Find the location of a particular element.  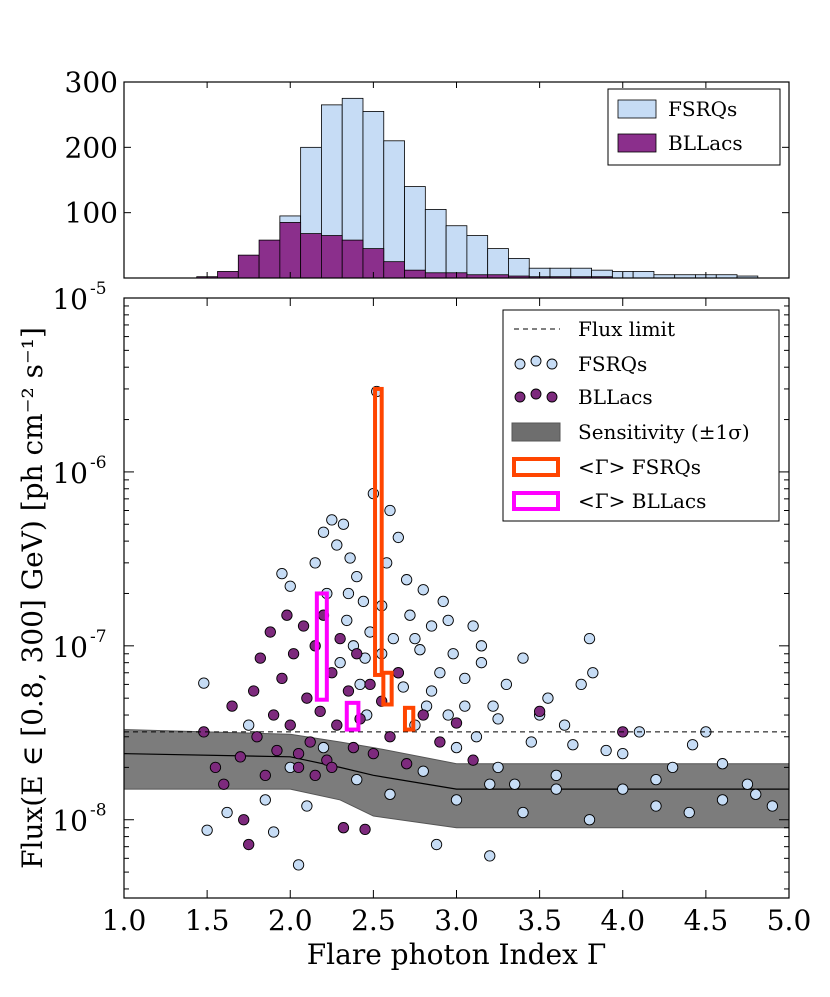

mean-index-box-bllacs is located at coordinates (321, 646).